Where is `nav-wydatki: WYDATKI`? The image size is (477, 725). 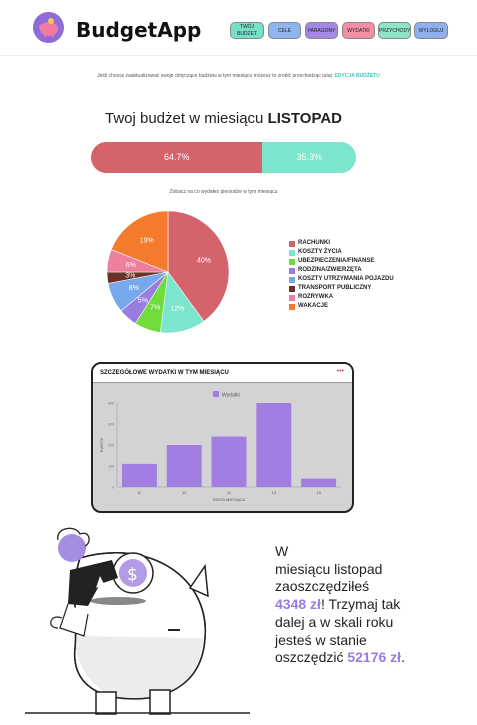 nav-wydatki: WYDATKI is located at coordinates (358, 30).